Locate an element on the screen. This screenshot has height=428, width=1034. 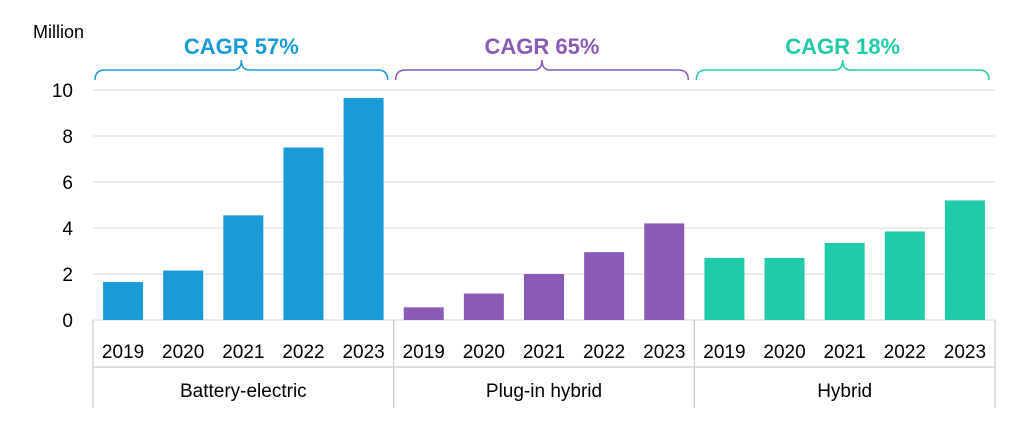
group-label: Hybrid is located at coordinates (844, 391).